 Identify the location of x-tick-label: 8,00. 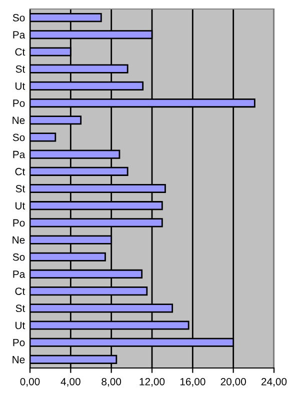
(112, 382).